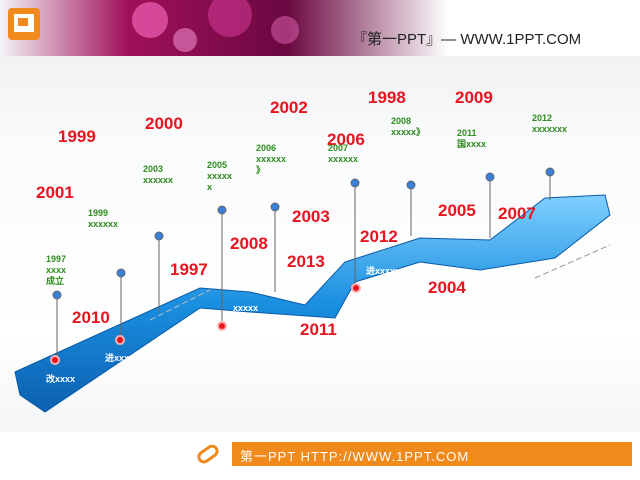  Describe the element at coordinates (472, 144) in the screenshot. I see `note-line: 国xxxx` at that location.